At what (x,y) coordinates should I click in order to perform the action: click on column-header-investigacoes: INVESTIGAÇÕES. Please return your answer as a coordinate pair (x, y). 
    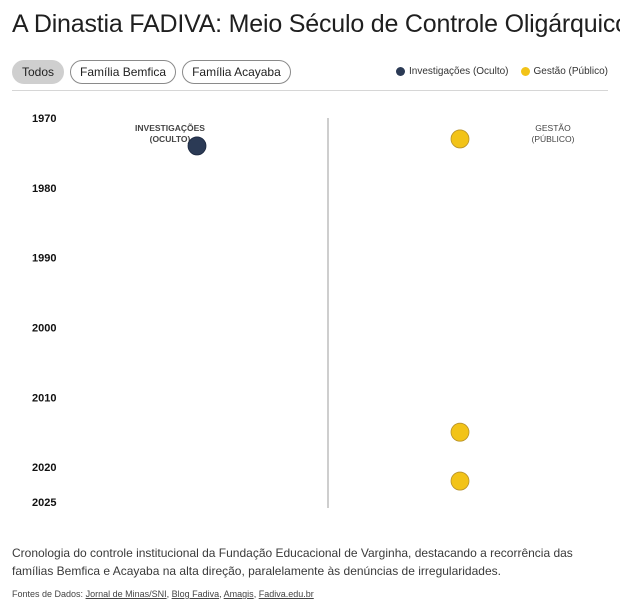
    Looking at the image, I should click on (170, 128).